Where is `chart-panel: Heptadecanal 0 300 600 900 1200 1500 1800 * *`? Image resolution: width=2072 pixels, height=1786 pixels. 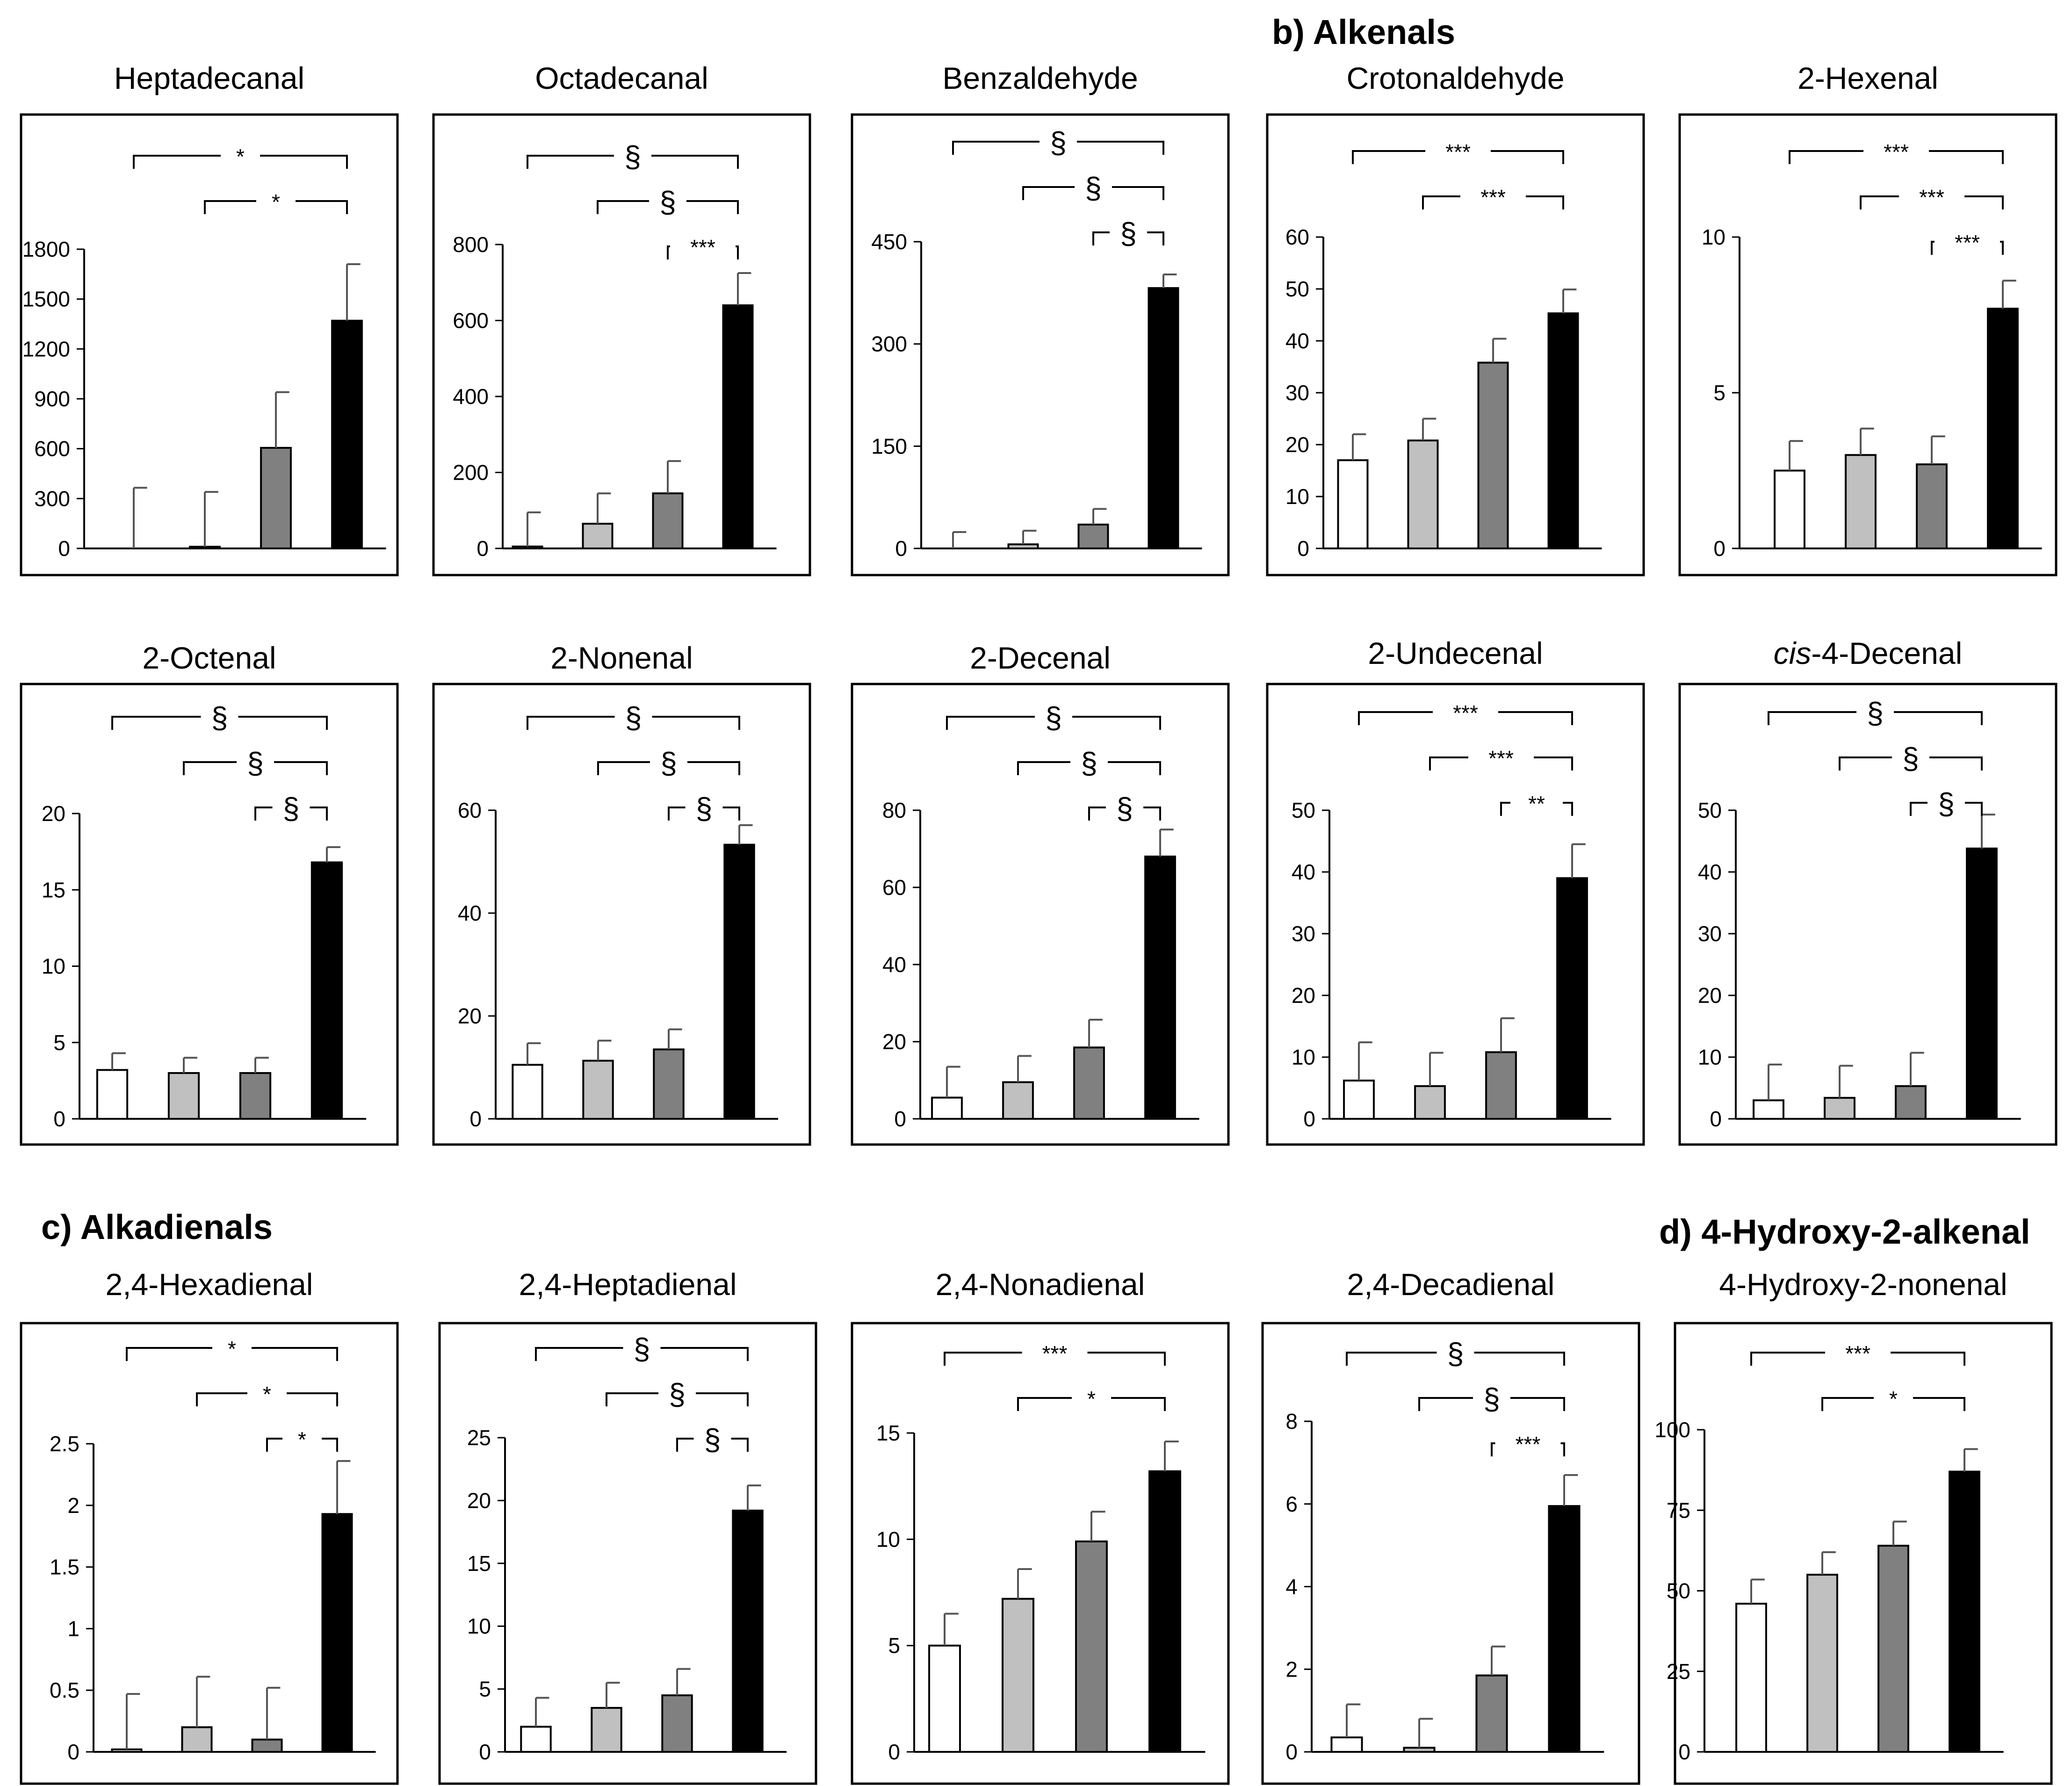
chart-panel: Heptadecanal 0 300 600 900 1200 1500 1800 * * is located at coordinates (209, 318).